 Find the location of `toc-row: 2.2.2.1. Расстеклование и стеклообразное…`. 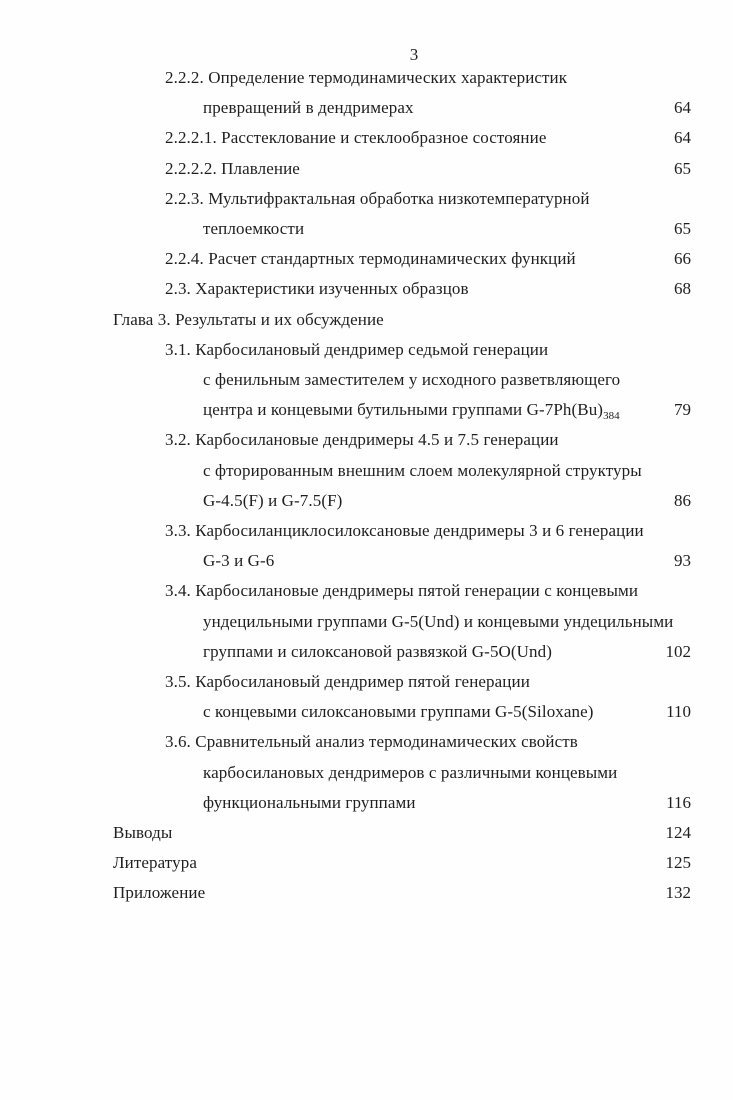

toc-row: 2.2.2.1. Расстеклование и стеклообразное… is located at coordinates (402, 138).